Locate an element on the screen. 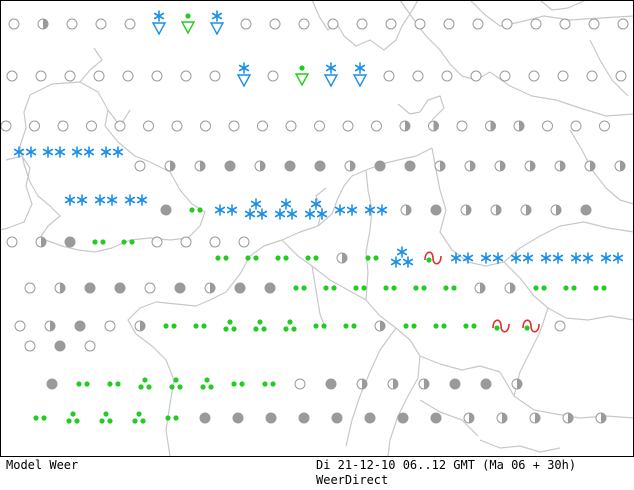  heavy-snow-icon is located at coordinates (286, 209).